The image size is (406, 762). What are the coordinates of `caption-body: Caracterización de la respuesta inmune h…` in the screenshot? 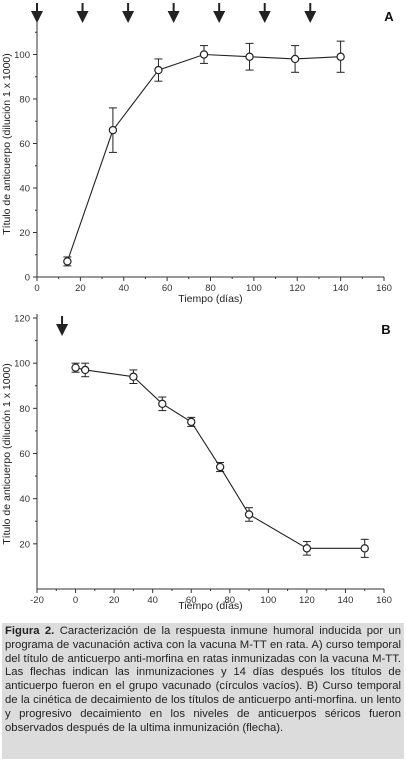 It's located at (203, 679).